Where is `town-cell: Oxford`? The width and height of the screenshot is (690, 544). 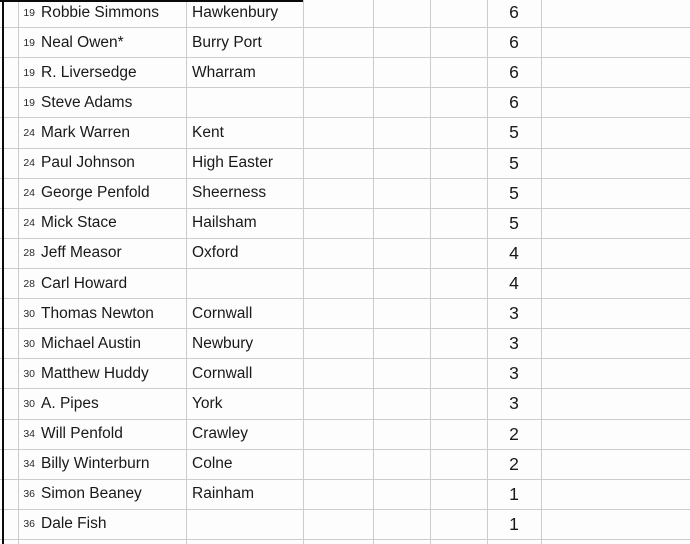
town-cell: Oxford is located at coordinates (215, 253).